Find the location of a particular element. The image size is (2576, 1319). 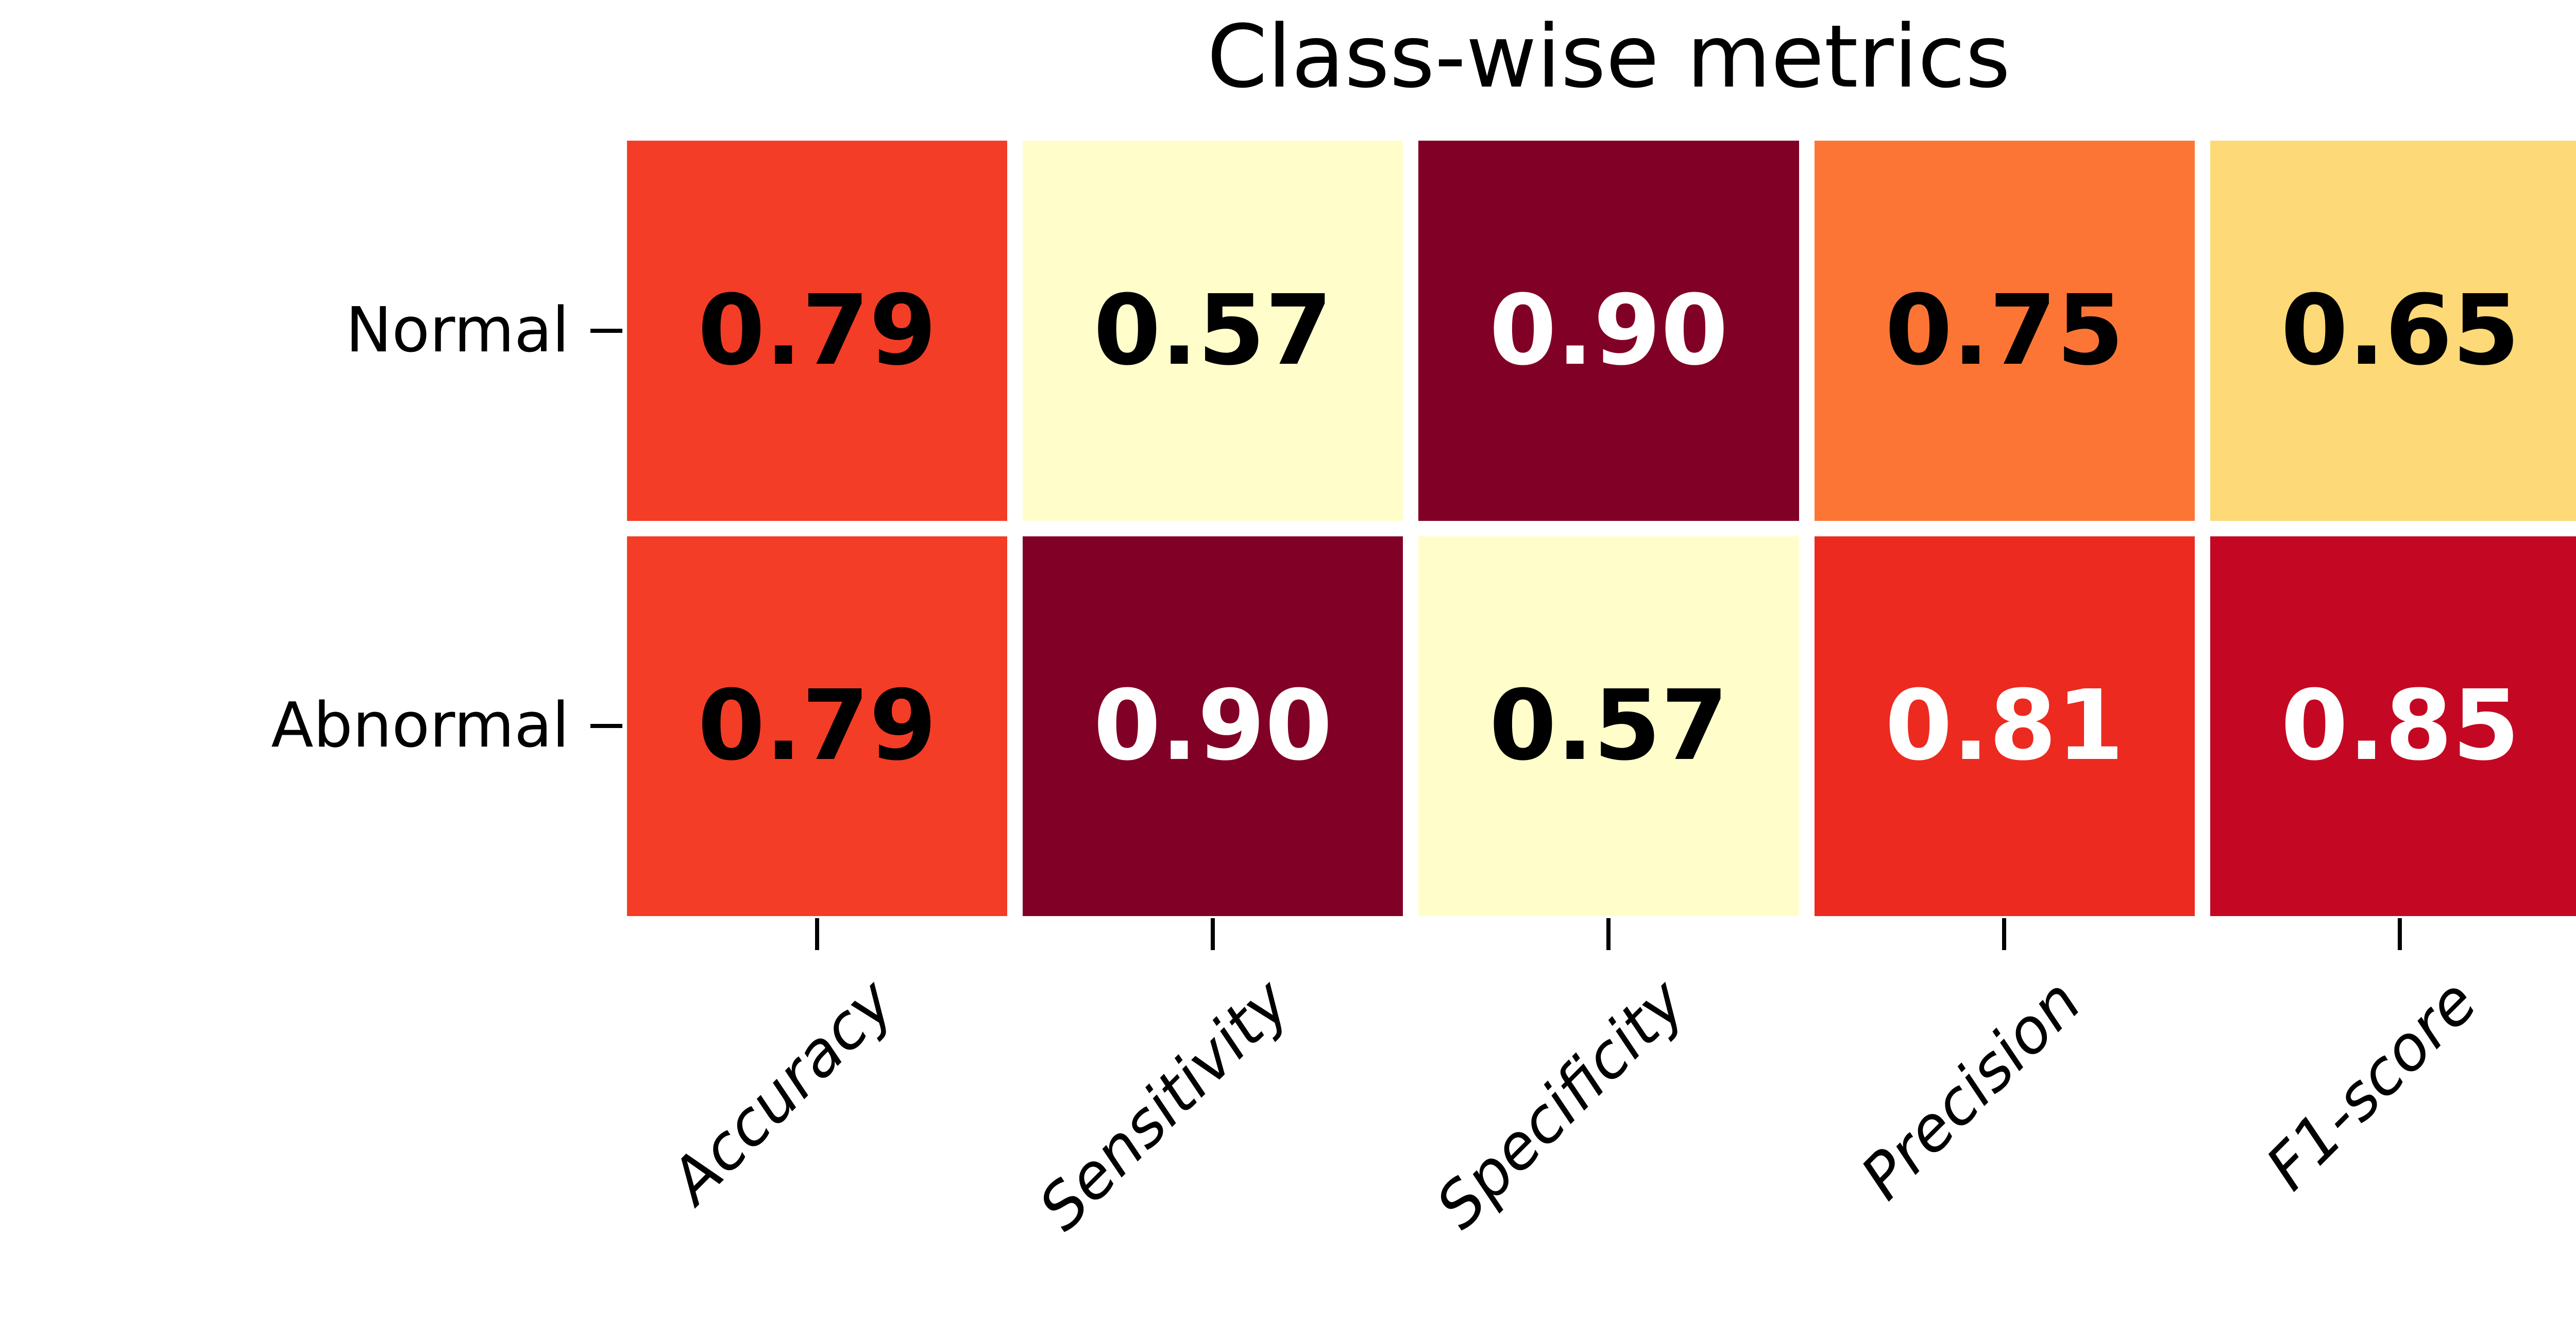

heatmap-cell-normal-precision: 0.75 is located at coordinates (2004, 331).